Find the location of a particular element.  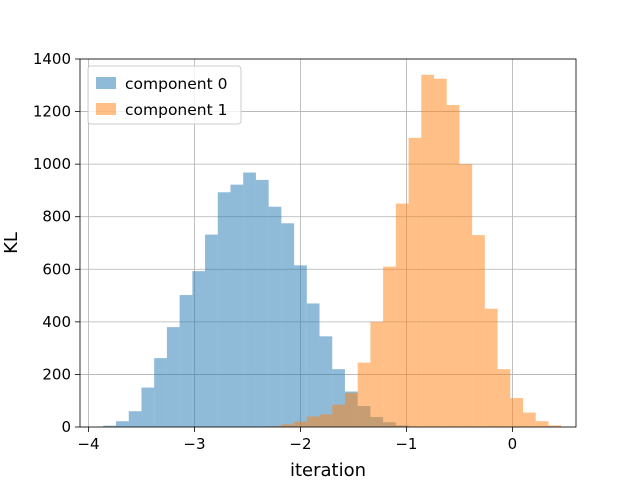

legend: component 0 component 1 is located at coordinates (164, 95).